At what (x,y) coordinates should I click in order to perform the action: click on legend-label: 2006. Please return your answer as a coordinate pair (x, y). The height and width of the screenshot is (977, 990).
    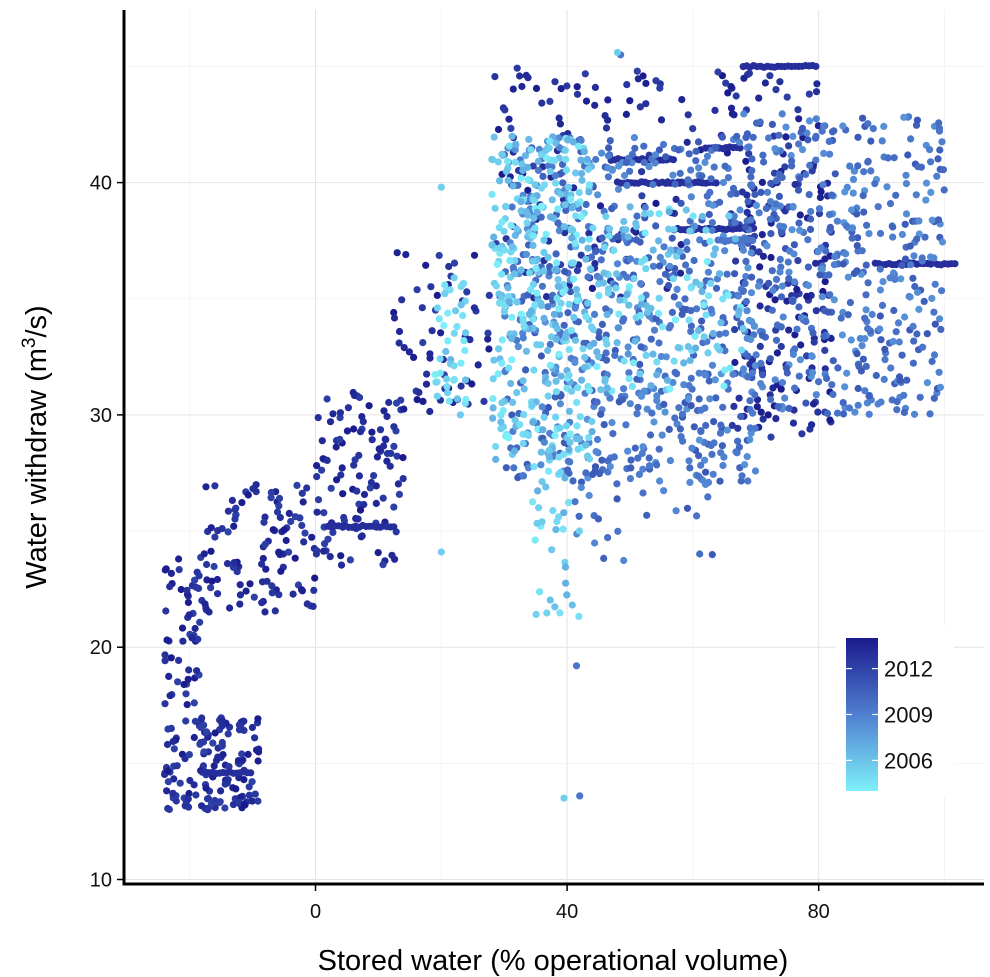
    Looking at the image, I should click on (908, 760).